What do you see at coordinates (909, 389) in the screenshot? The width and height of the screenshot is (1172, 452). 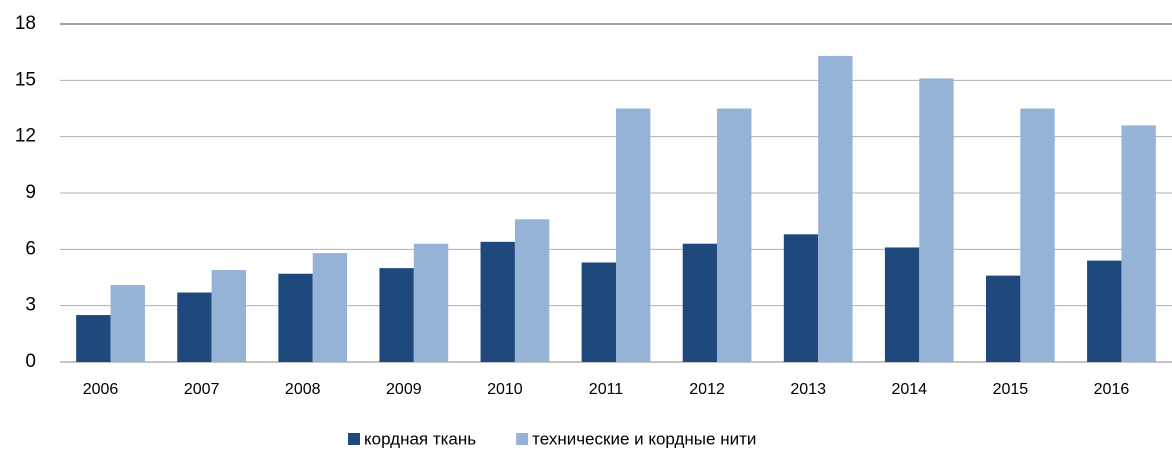 I see `x-tick-label: 2014` at bounding box center [909, 389].